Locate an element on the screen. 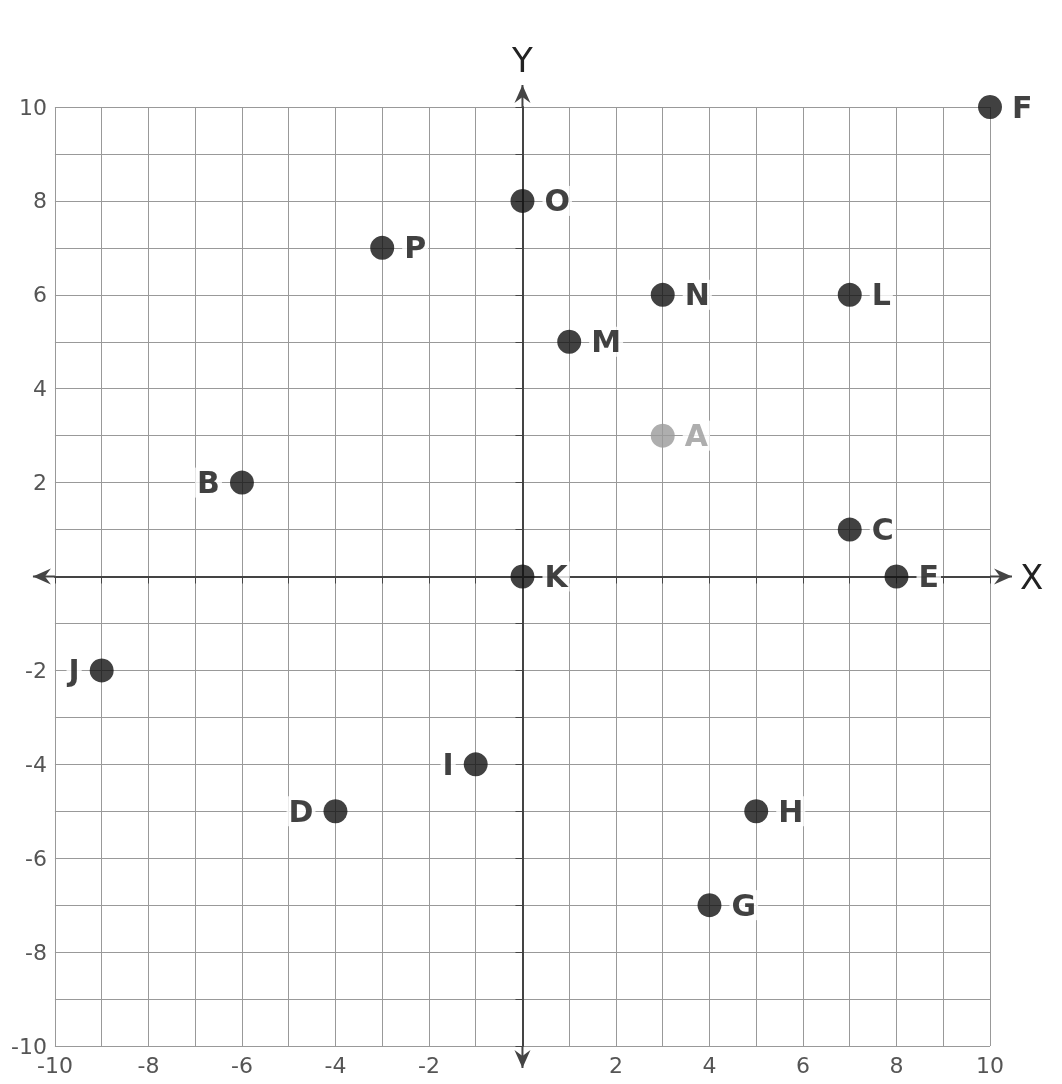 The image size is (1062, 1084). data-label: H is located at coordinates (791, 811).